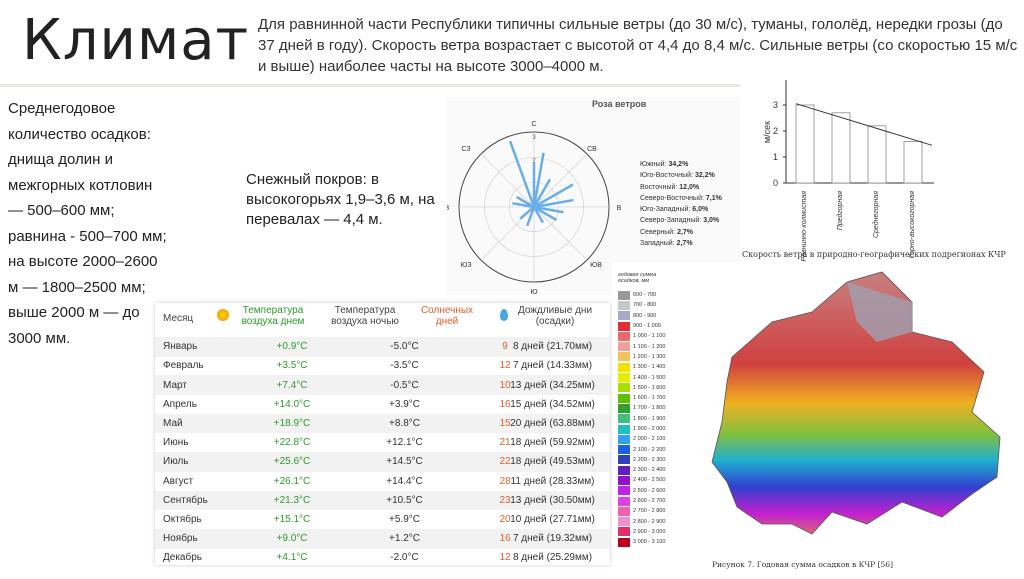 The height and width of the screenshot is (579, 1024). I want to click on page-title: Климат, so click(136, 40).